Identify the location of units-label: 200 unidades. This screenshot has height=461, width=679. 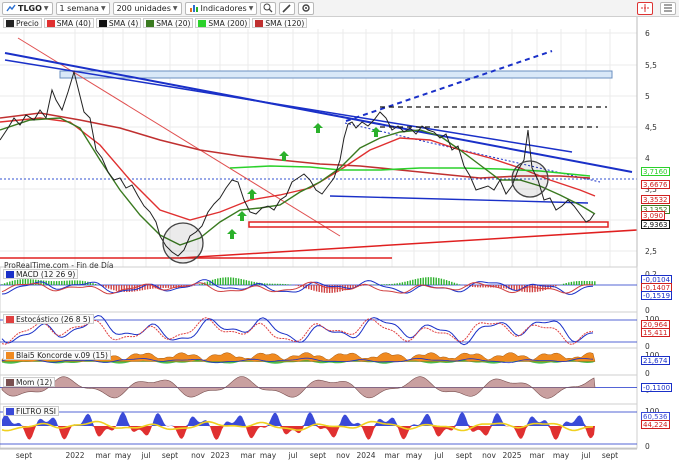
(143, 8).